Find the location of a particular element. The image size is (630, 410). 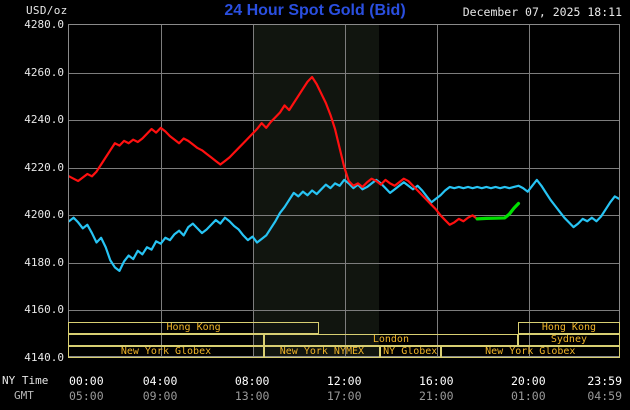

y-axis-tick-label: 4160.0 is located at coordinates (44, 310).